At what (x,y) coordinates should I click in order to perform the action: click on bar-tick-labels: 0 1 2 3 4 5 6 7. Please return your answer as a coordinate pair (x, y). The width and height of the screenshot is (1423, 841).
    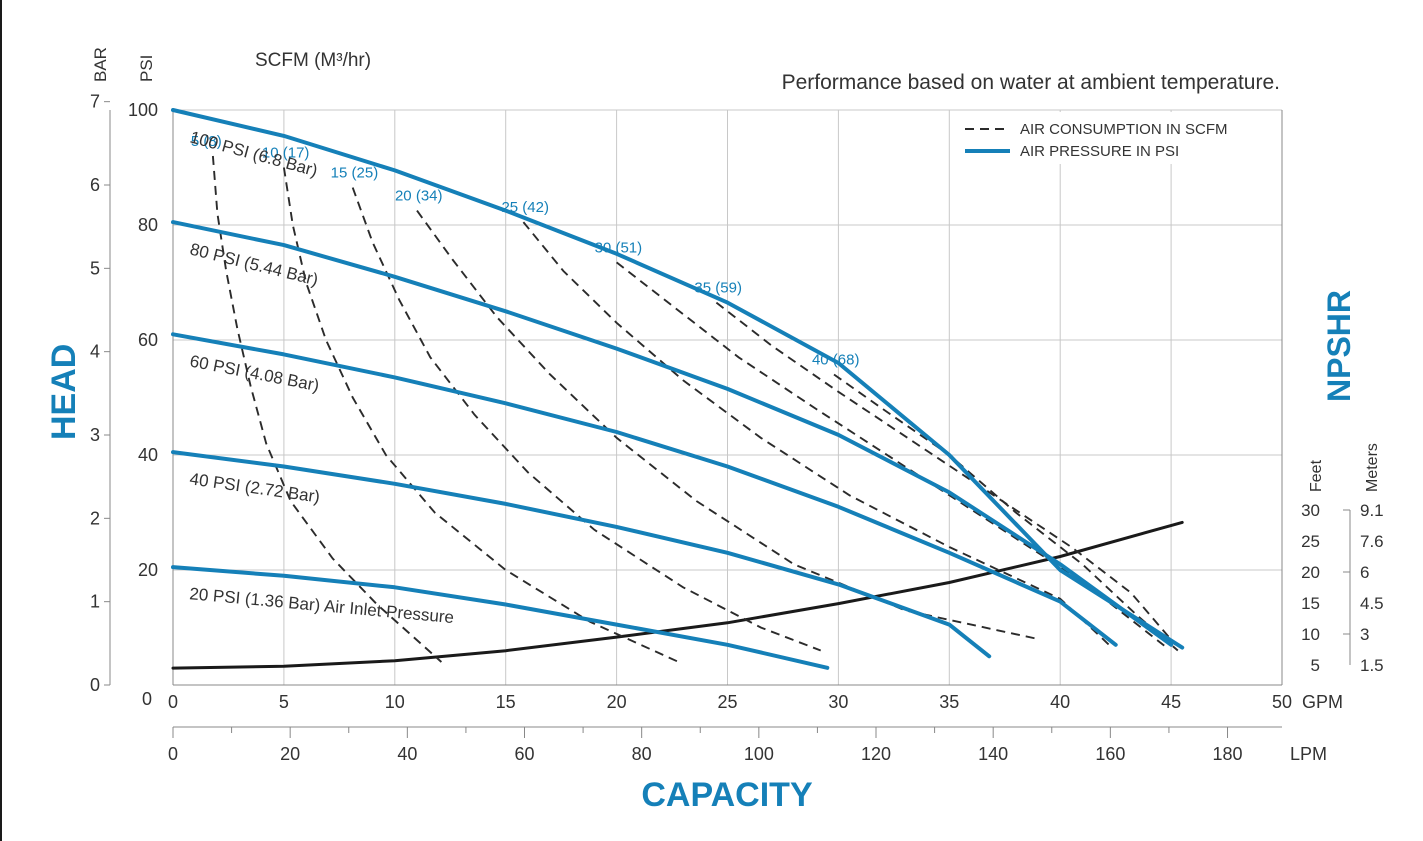
    Looking at the image, I should click on (100, 393).